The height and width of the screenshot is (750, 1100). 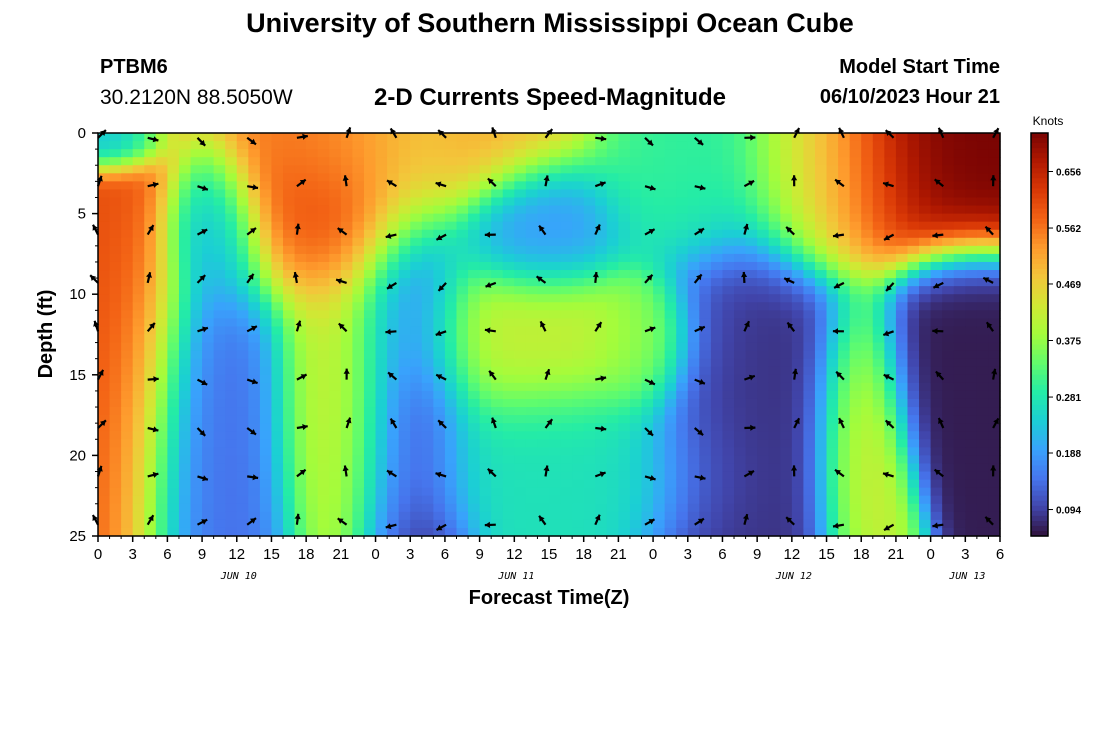 What do you see at coordinates (445, 554) in the screenshot?
I see `x-tick-label: 6` at bounding box center [445, 554].